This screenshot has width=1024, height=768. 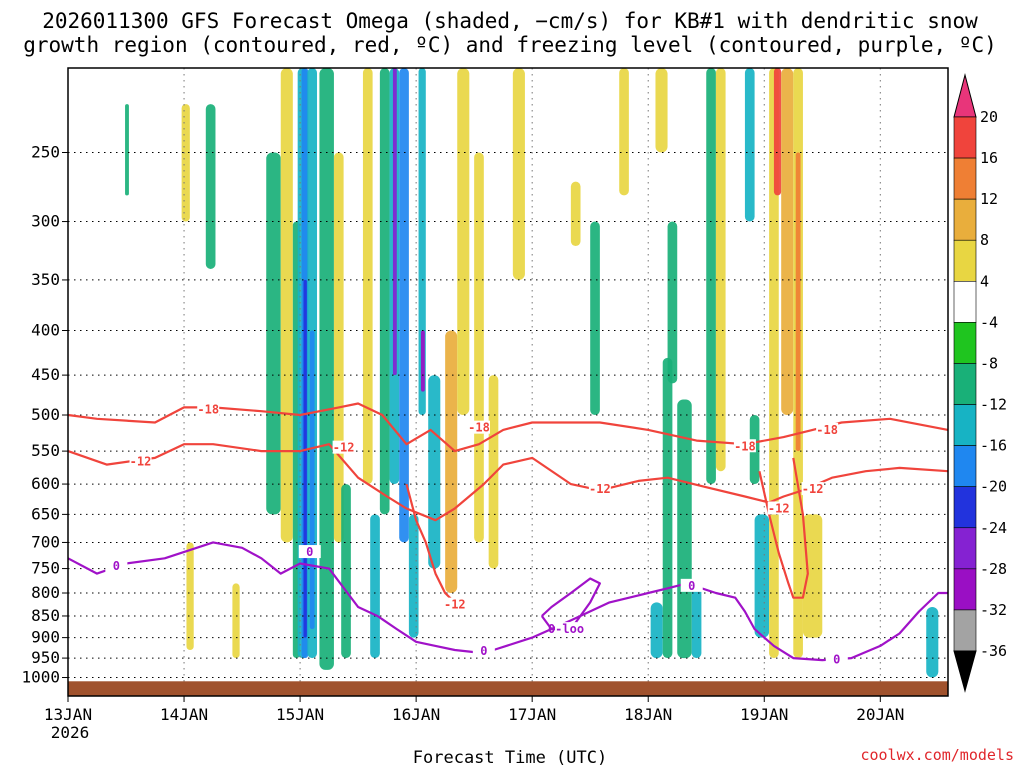 I want to click on colorbar-label--16: -16, so click(x=993, y=446).